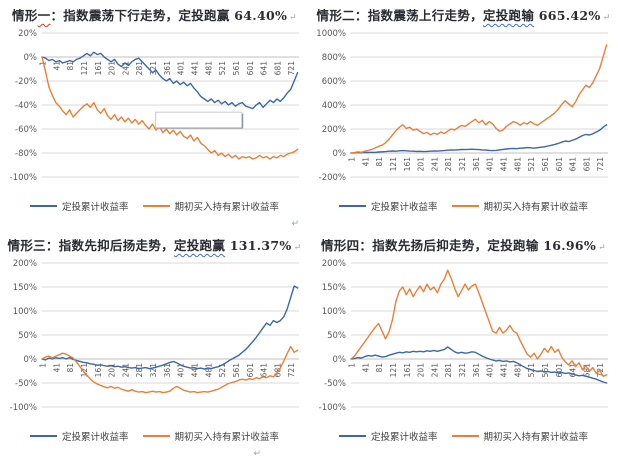 Image resolution: width=618 pixels, height=460 pixels. Describe the element at coordinates (334, 82) in the screenshot. I see `svg-text: 600%` at that location.